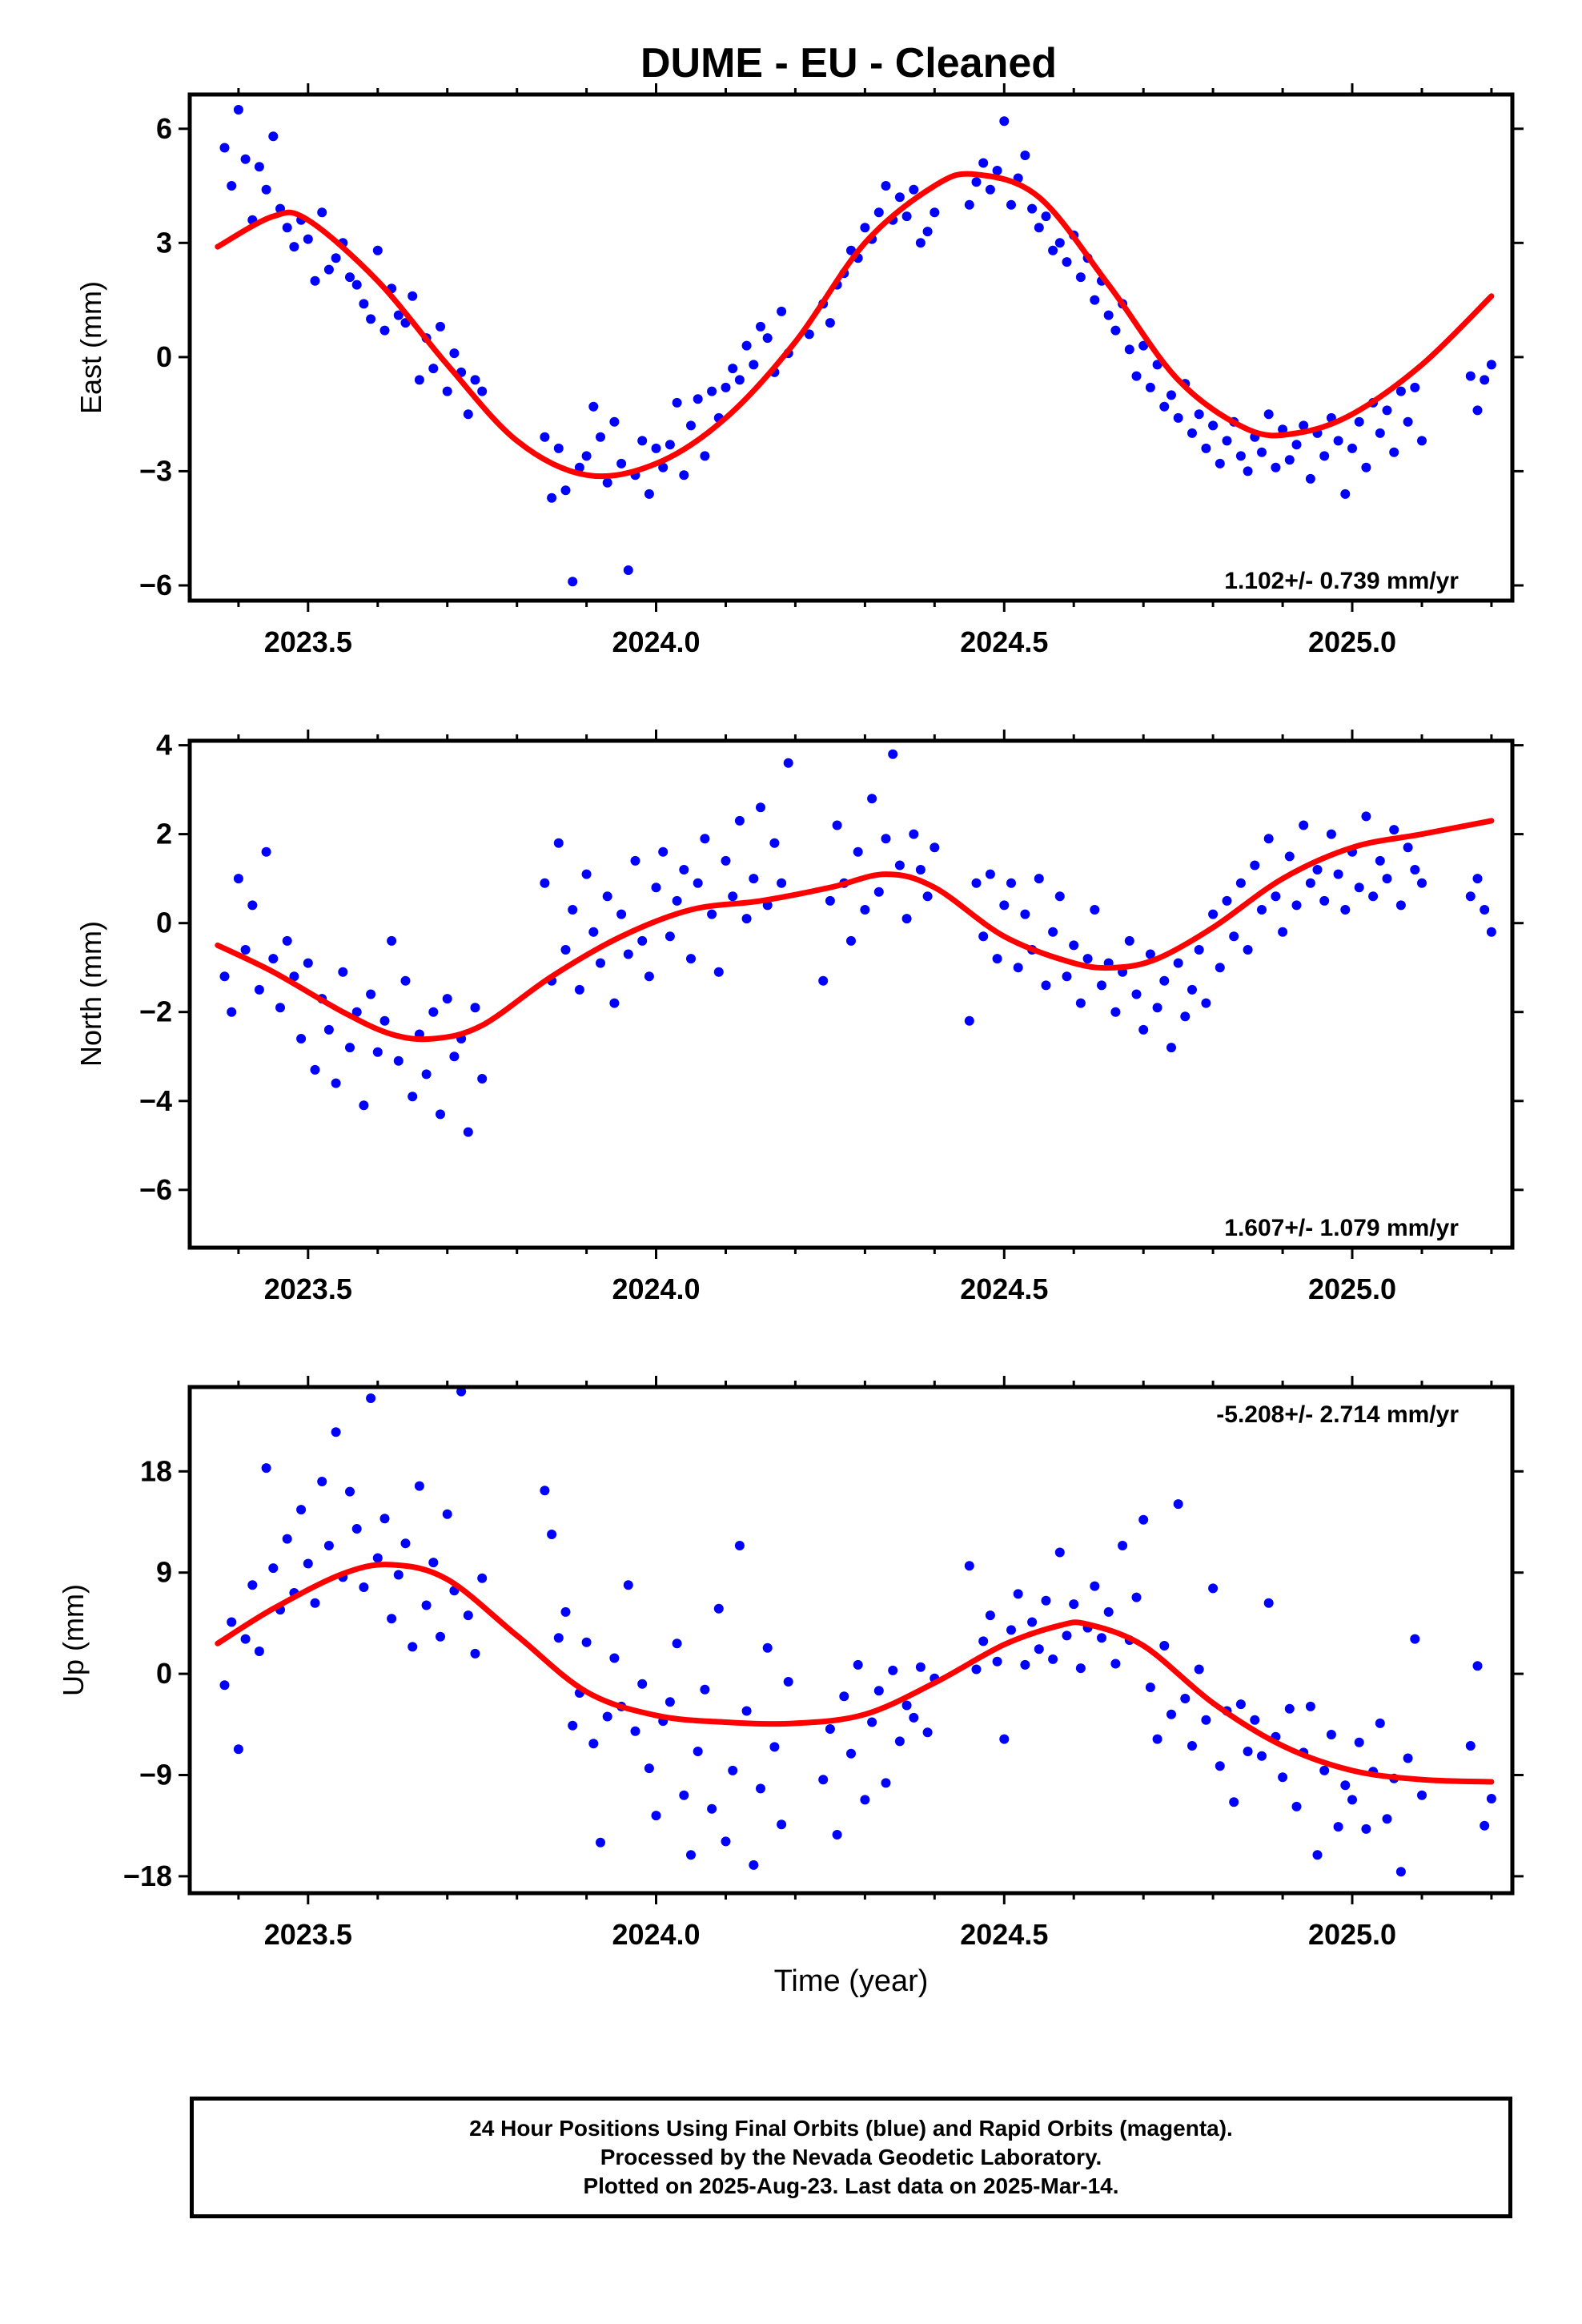  I want to click on east-model-line, so click(855, 325).